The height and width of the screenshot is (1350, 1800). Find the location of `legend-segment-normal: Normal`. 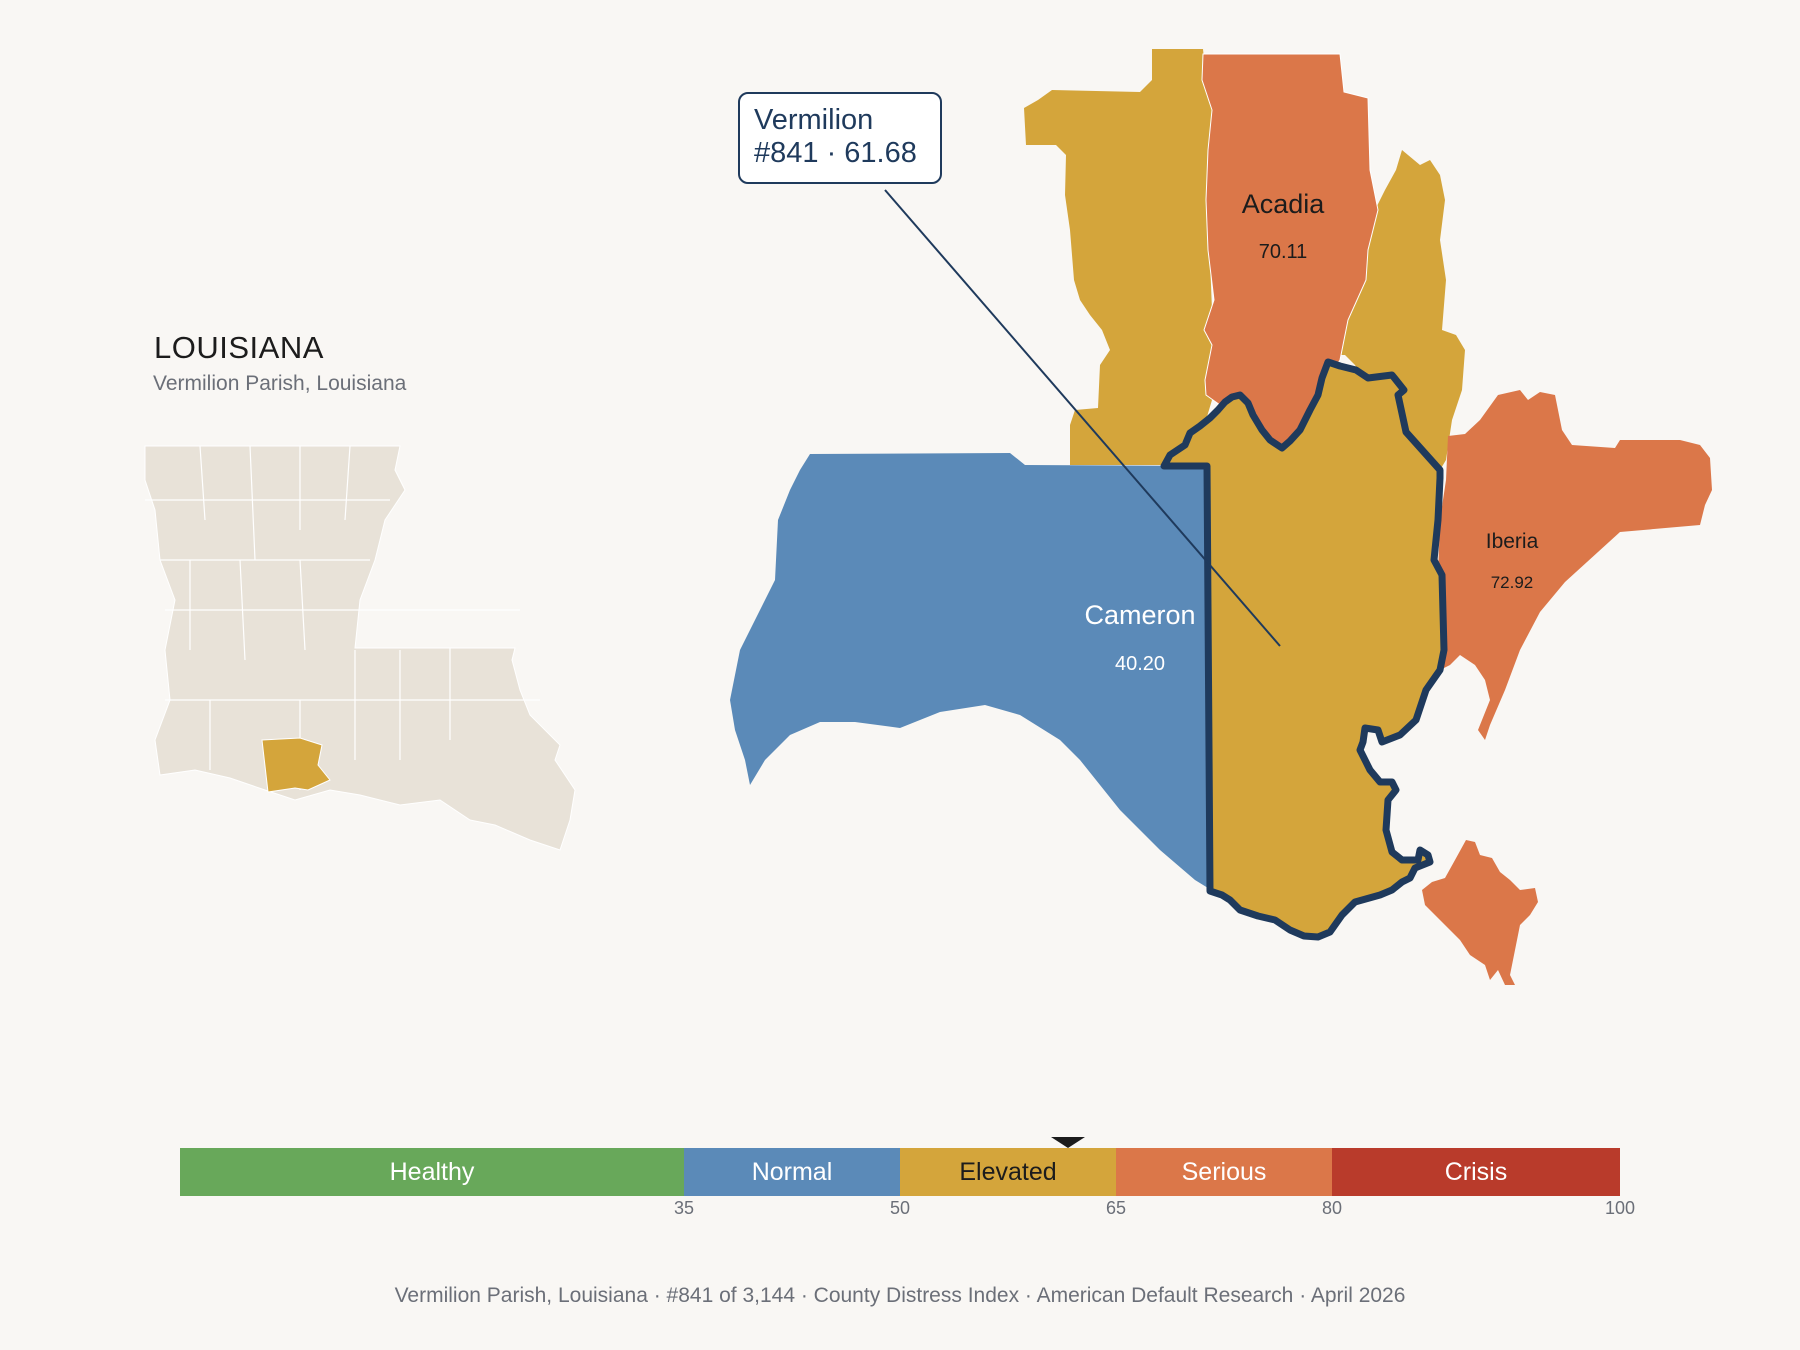

legend-segment-normal: Normal is located at coordinates (792, 1172).